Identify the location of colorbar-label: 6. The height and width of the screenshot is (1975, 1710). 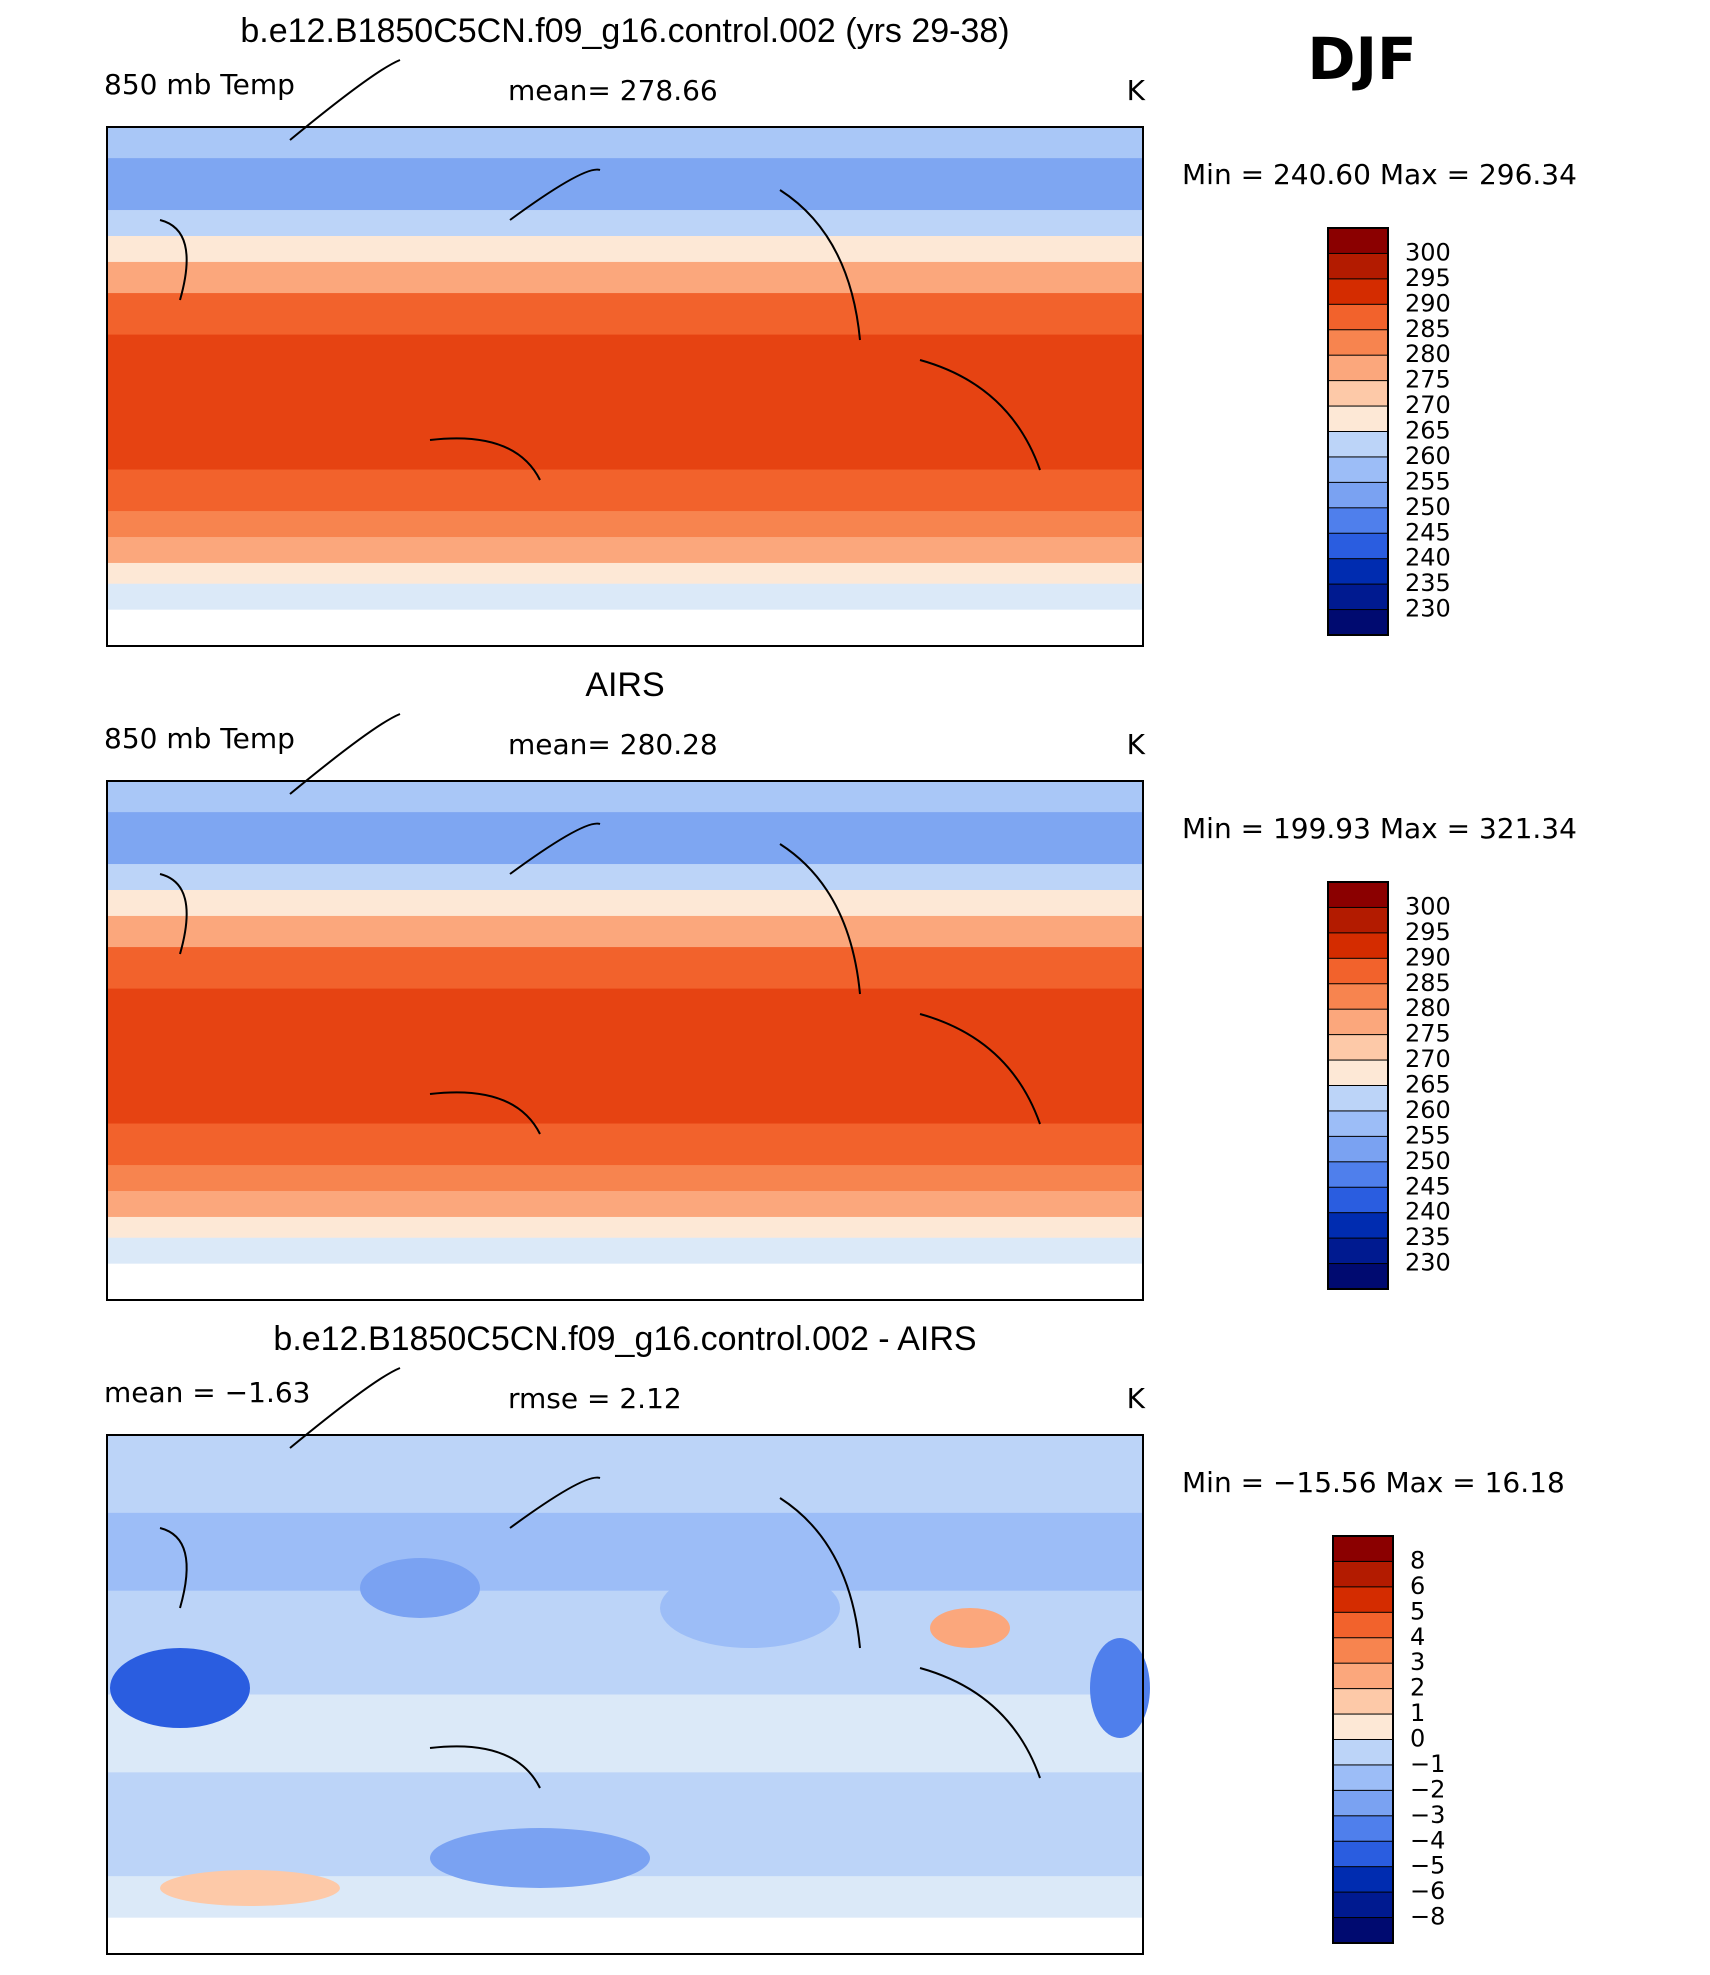
(1417, 1586).